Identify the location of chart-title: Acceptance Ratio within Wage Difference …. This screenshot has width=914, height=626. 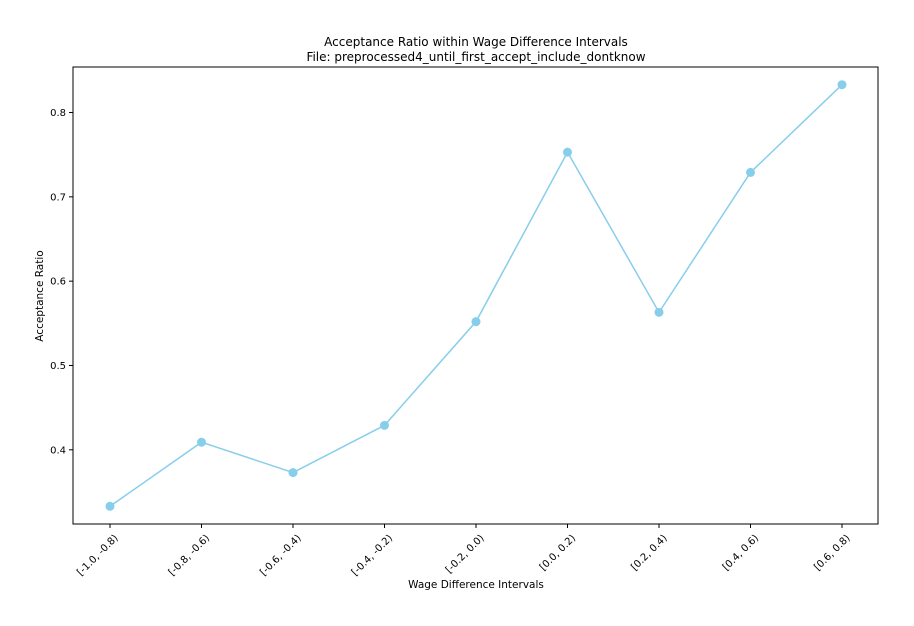
(476, 42).